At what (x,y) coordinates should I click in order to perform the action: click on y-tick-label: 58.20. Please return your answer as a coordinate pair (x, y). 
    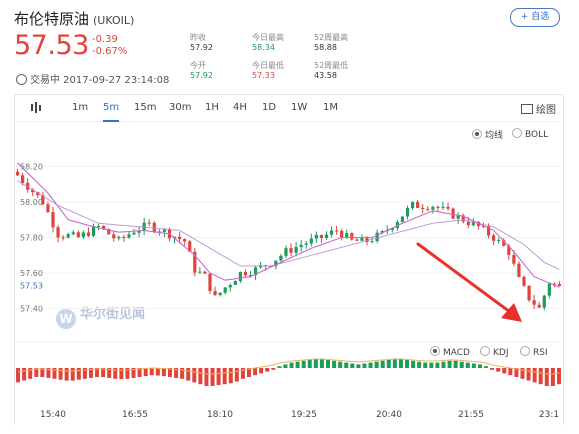
    Looking at the image, I should click on (31, 166).